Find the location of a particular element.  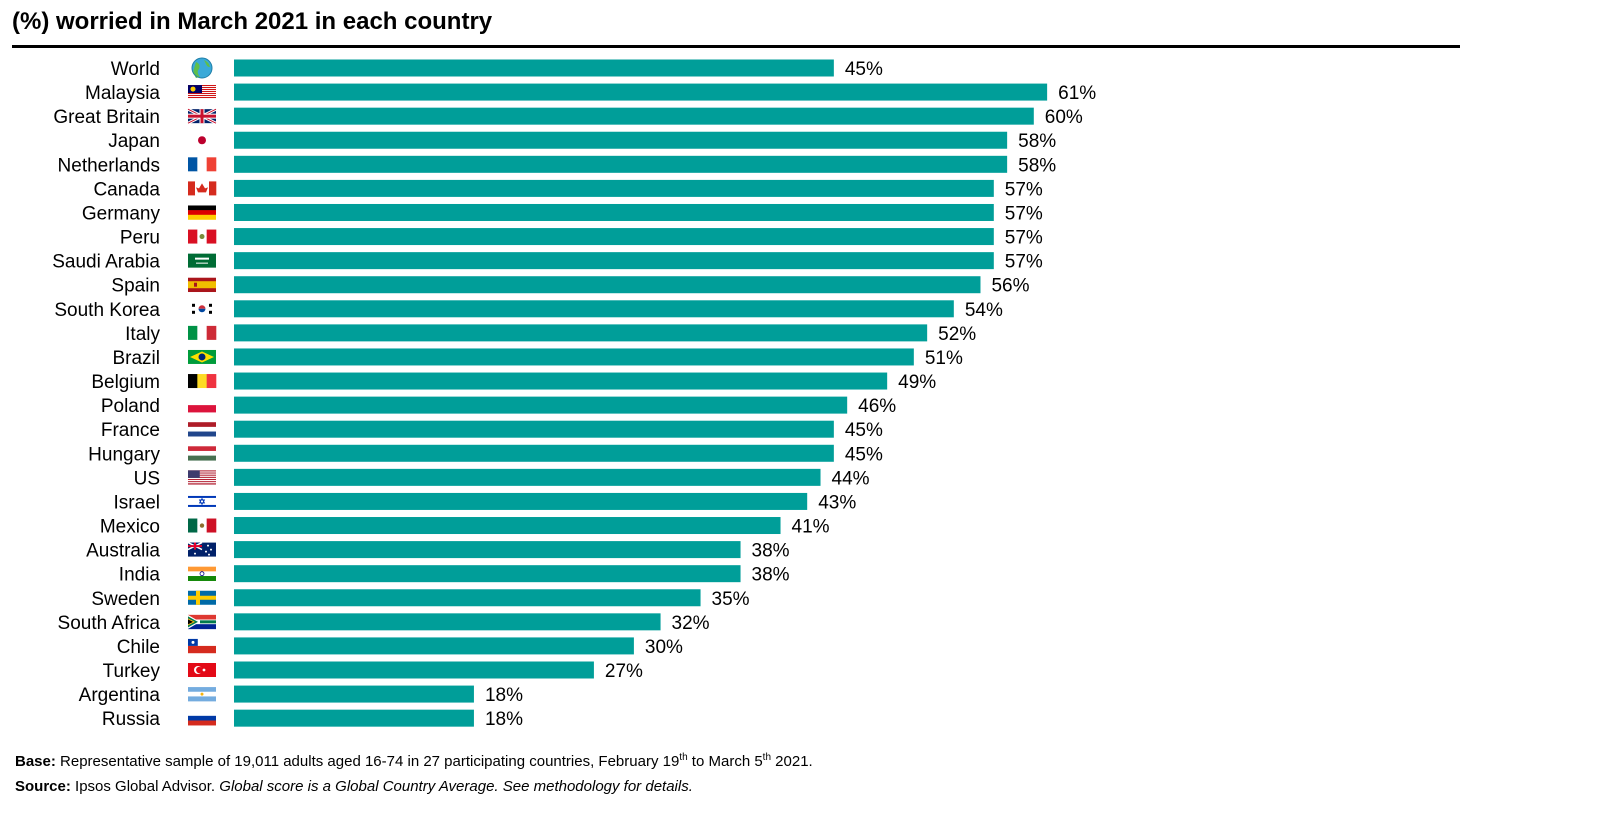

flag-south-africa-icon is located at coordinates (202, 622).